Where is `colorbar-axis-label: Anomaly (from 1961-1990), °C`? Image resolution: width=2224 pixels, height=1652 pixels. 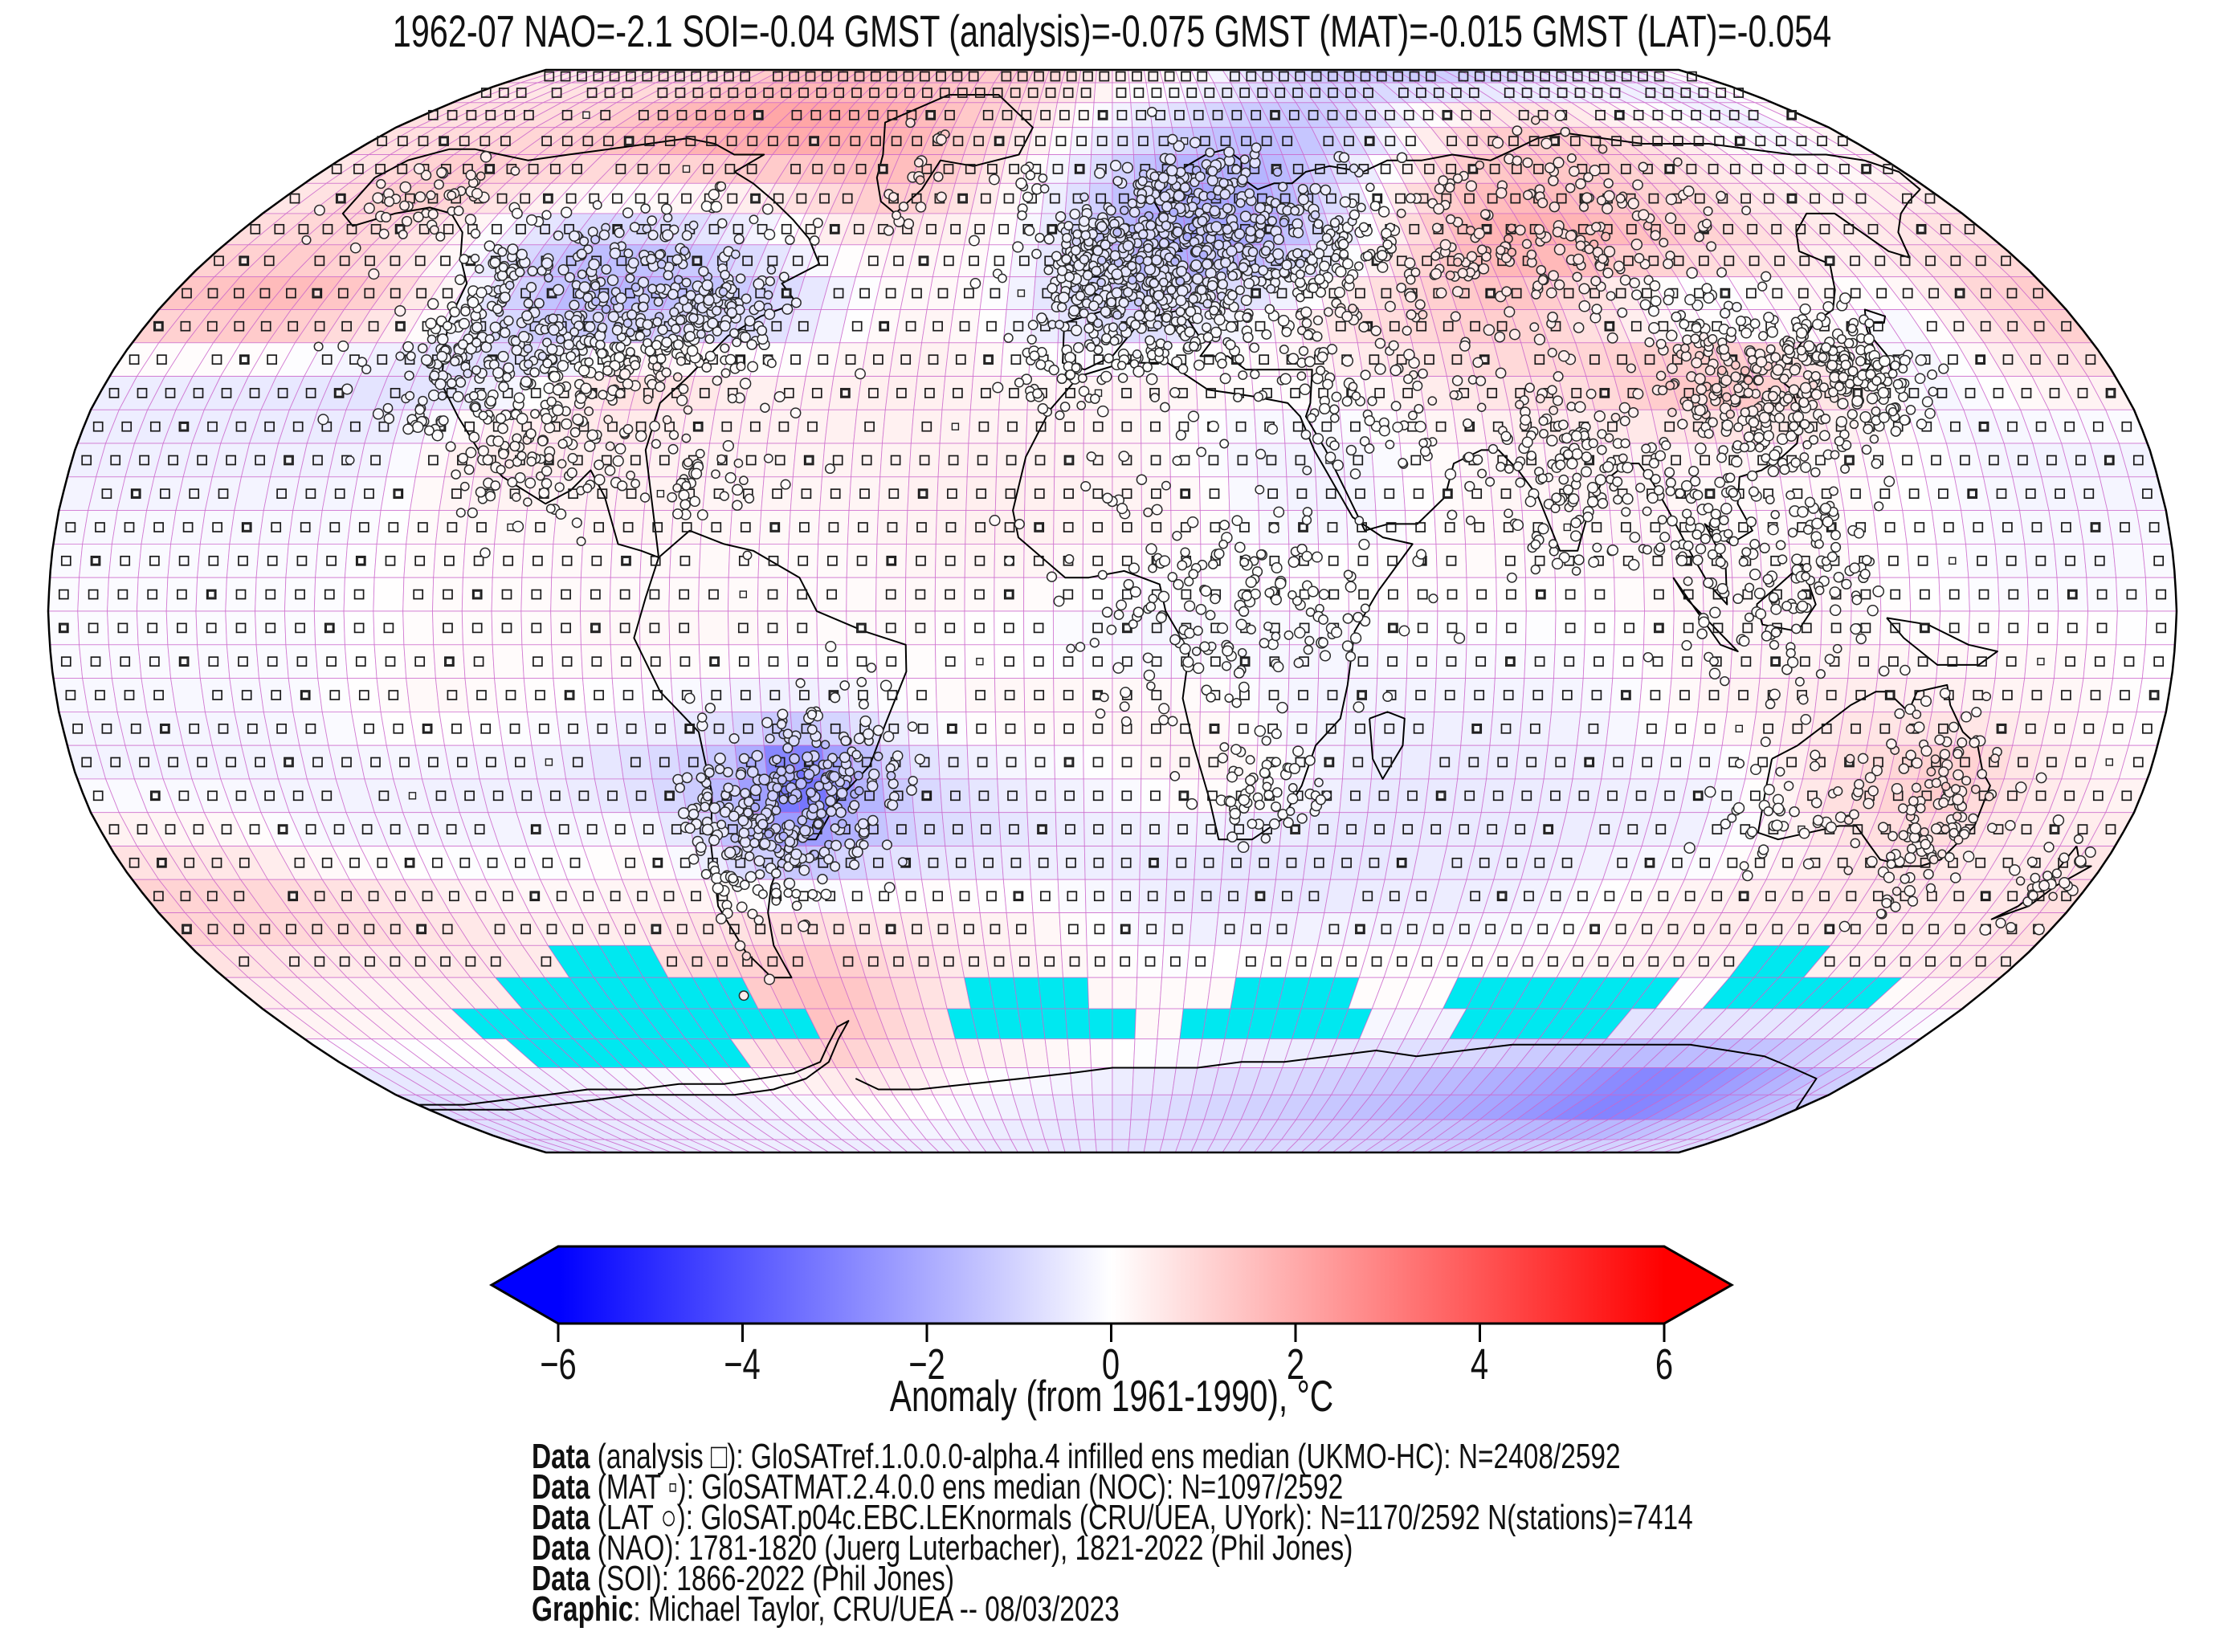 colorbar-axis-label: Anomaly (from 1961-1990), °C is located at coordinates (1111, 1396).